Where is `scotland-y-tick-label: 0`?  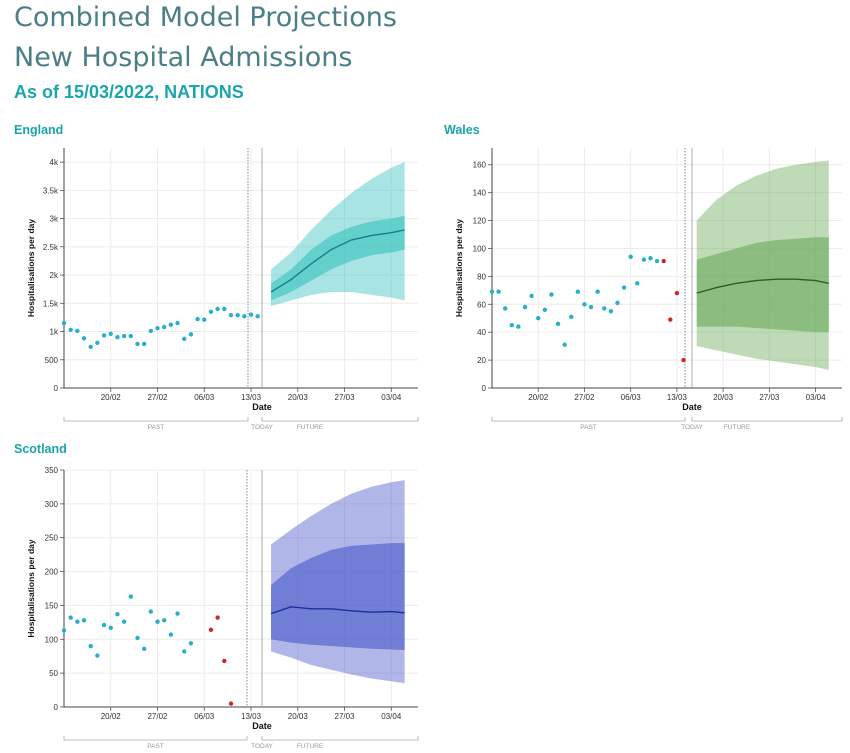 scotland-y-tick-label: 0 is located at coordinates (56, 707).